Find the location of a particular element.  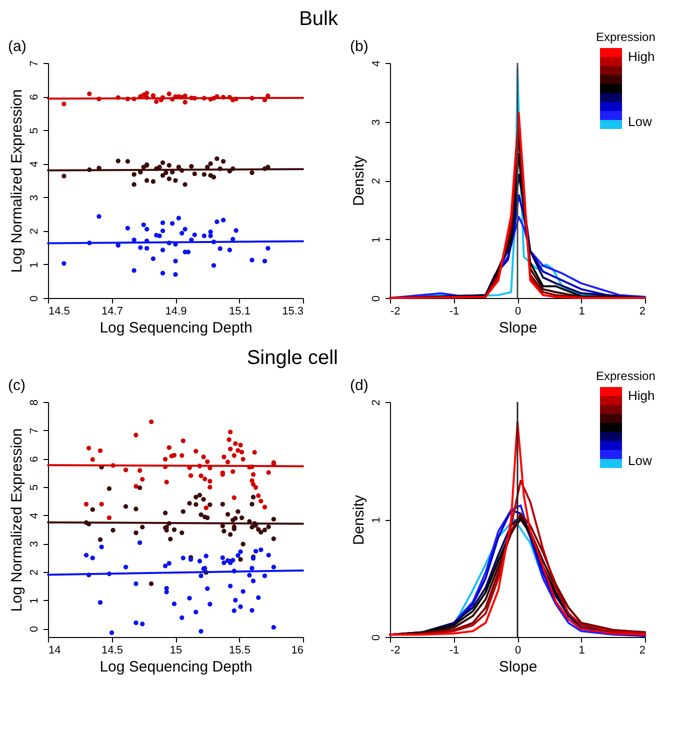

y-tick-label: 5 is located at coordinates (34, 487).